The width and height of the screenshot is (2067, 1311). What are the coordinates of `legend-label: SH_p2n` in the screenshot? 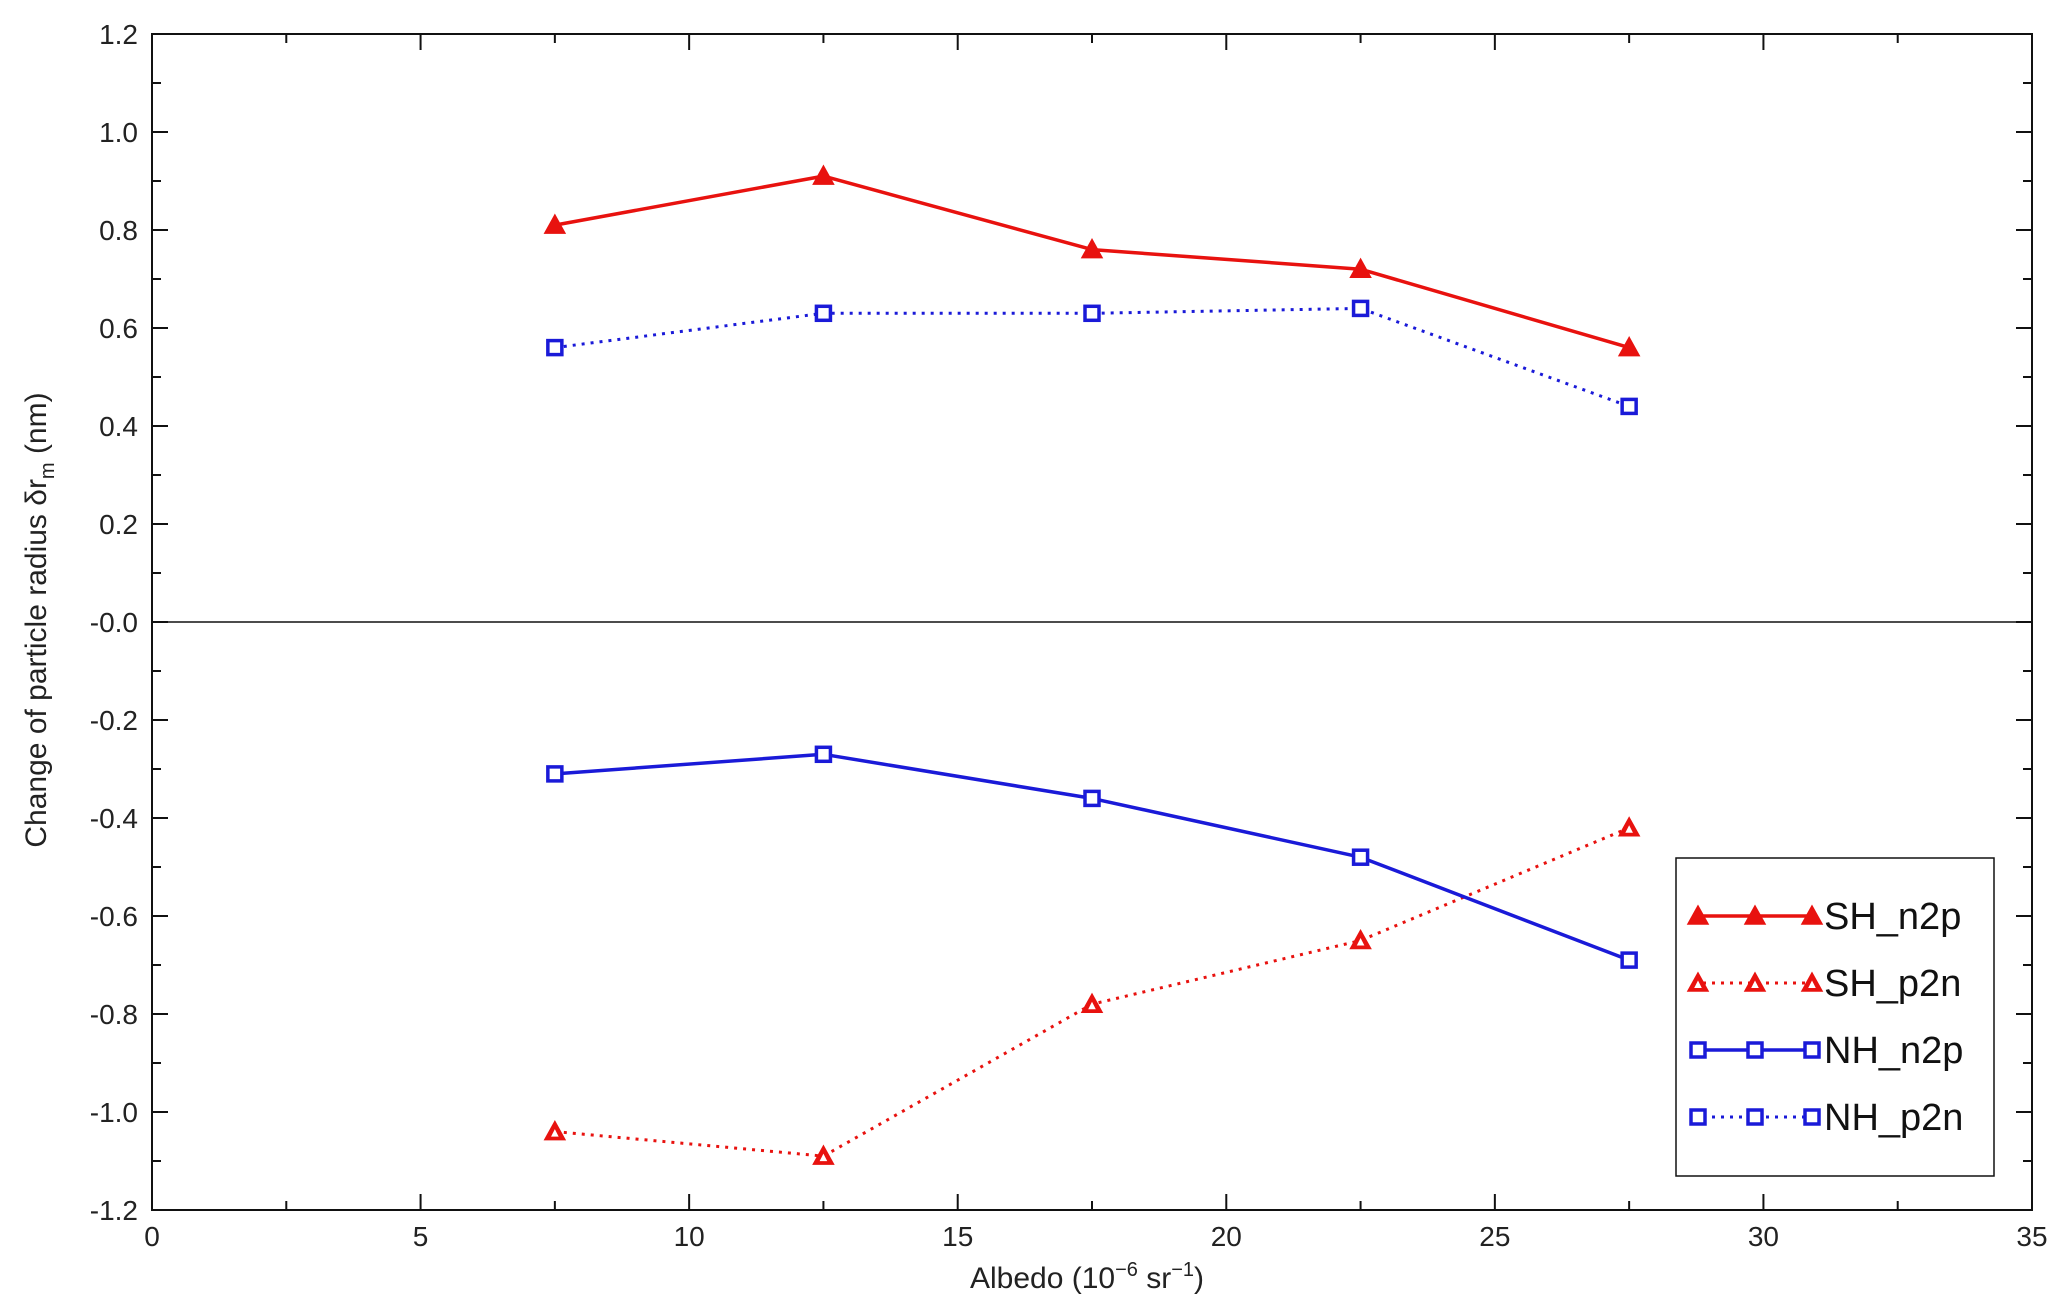 It's located at (1892, 984).